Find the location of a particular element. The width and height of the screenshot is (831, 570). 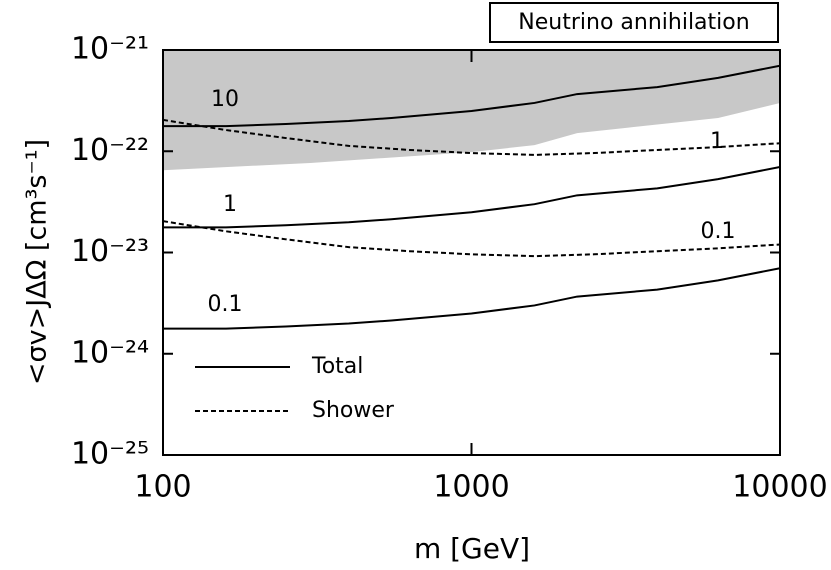

y-tick-label: 10⁻²² is located at coordinates (110, 150).